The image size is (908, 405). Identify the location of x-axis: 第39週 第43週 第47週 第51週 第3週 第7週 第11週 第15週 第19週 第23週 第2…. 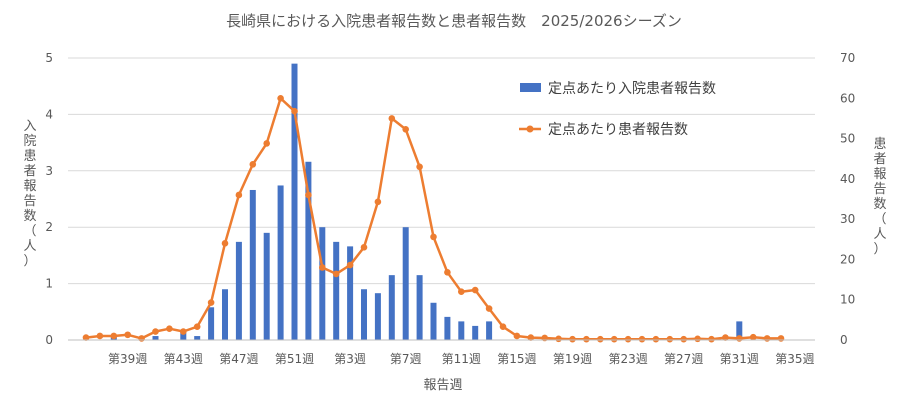
(441, 352).